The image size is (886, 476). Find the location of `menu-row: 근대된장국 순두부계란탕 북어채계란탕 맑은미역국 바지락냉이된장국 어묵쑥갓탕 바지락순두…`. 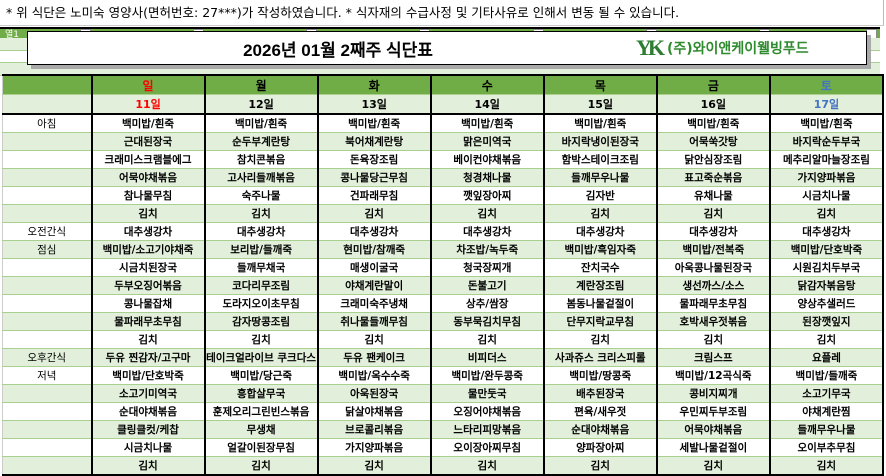

menu-row: 근대된장국 순두부계란탕 북어채계란탕 맑은미역국 바지락냉이된장국 어묵쑥갓탕 바지락순두… is located at coordinates (443, 141).